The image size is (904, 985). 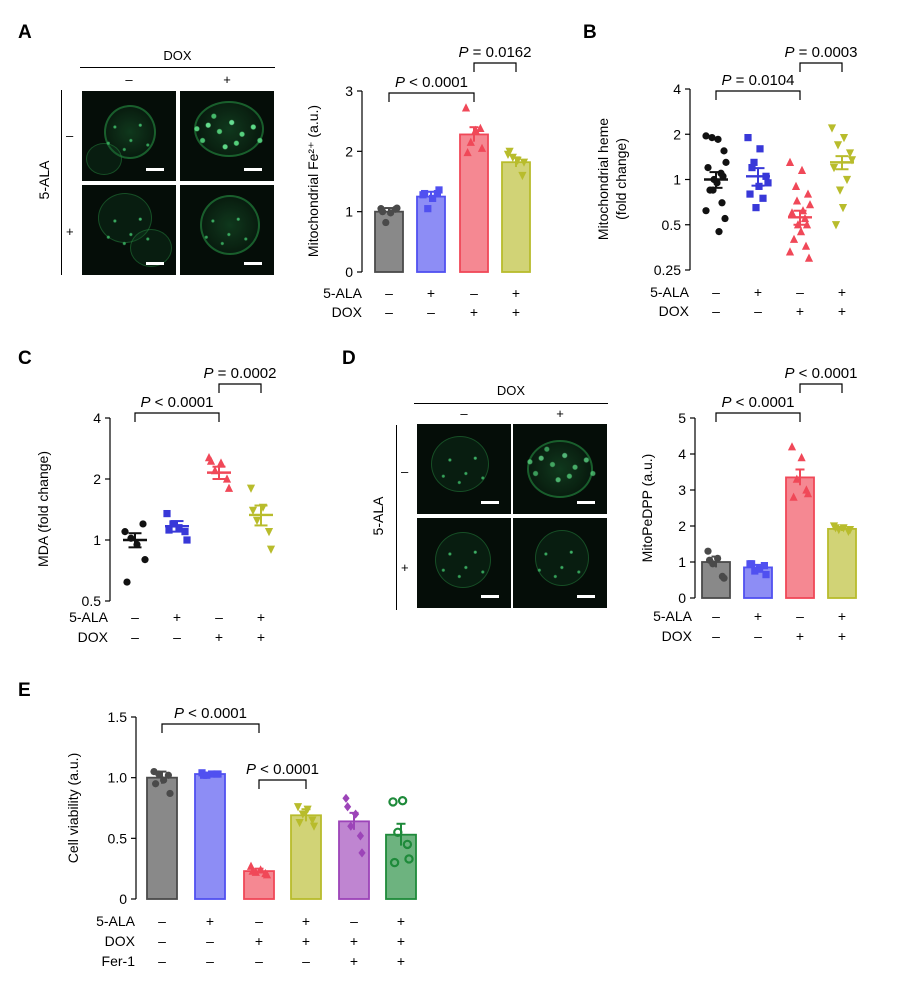 What do you see at coordinates (682, 526) in the screenshot?
I see `chart-d-y-tick-label: 2` at bounding box center [682, 526].